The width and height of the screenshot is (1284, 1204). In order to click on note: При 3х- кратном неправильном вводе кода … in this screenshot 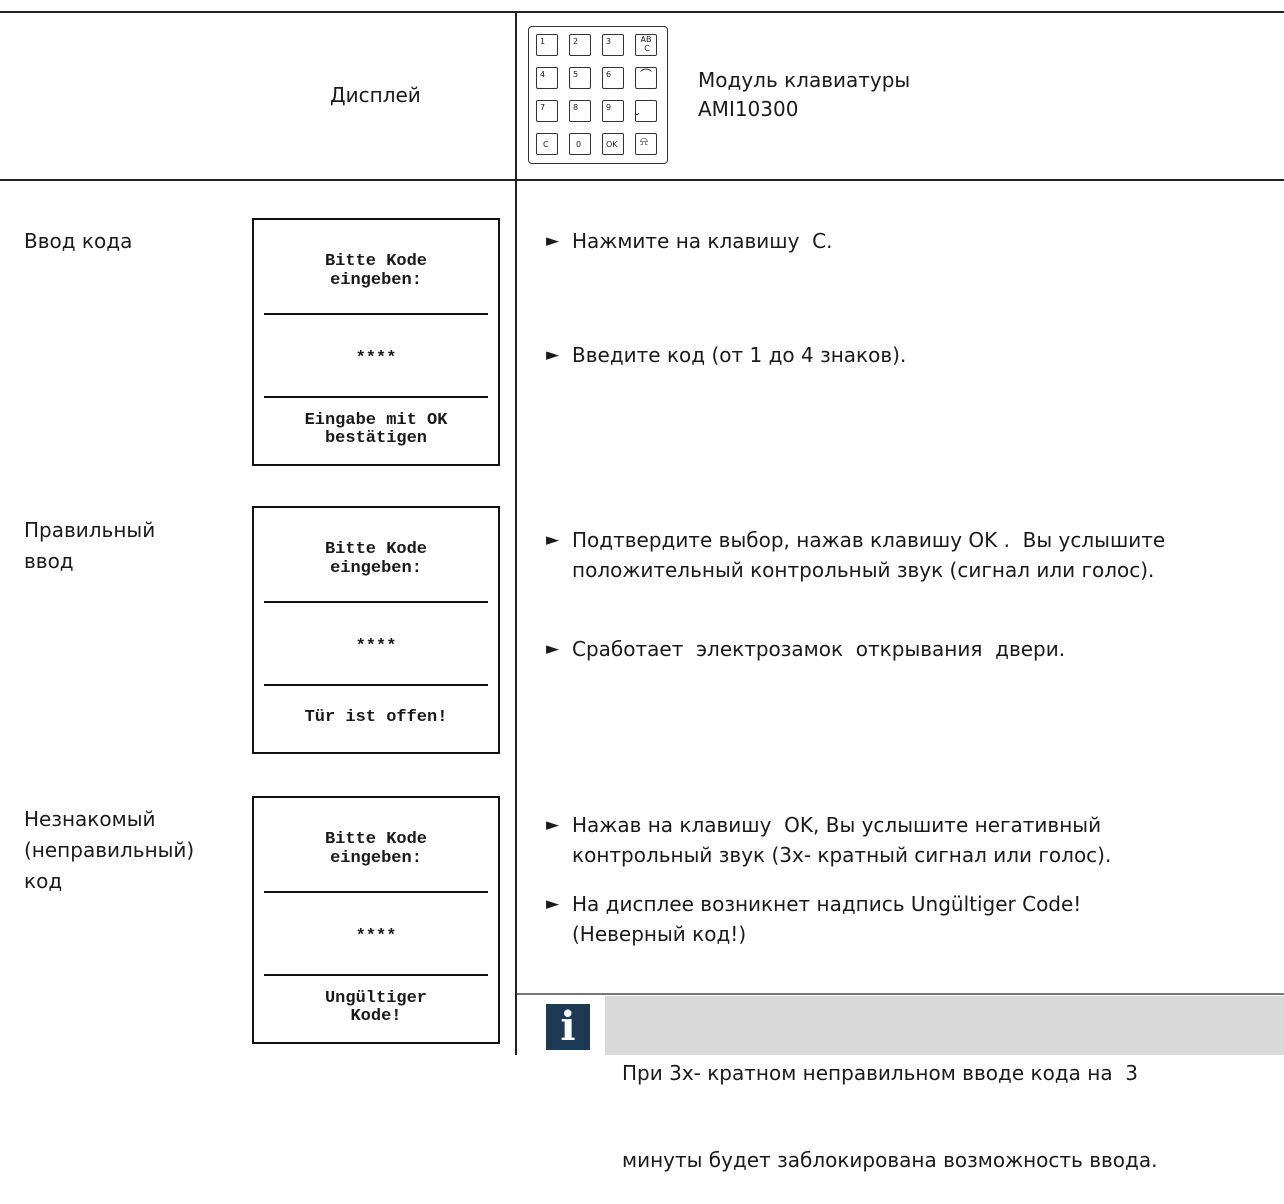, I will do `click(889, 1102)`.